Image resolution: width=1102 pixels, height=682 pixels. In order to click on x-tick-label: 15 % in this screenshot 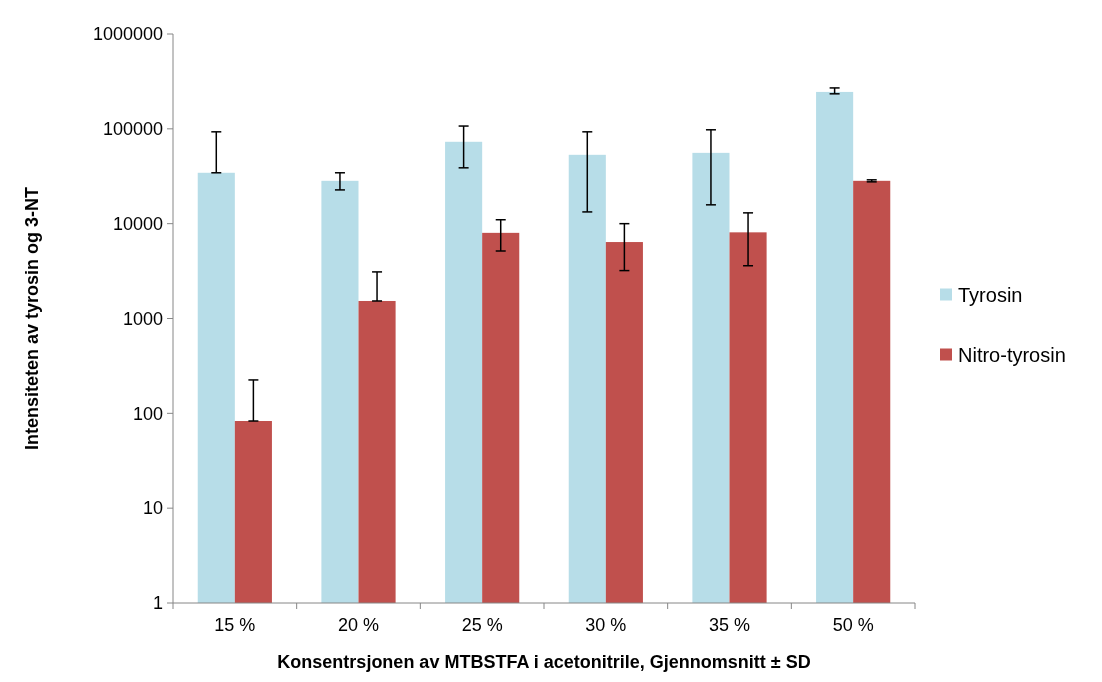, I will do `click(235, 625)`.